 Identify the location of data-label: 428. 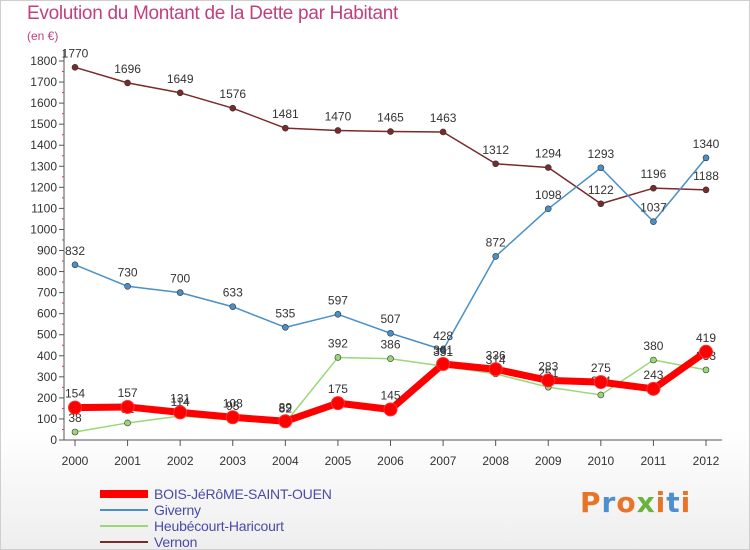
(443, 336).